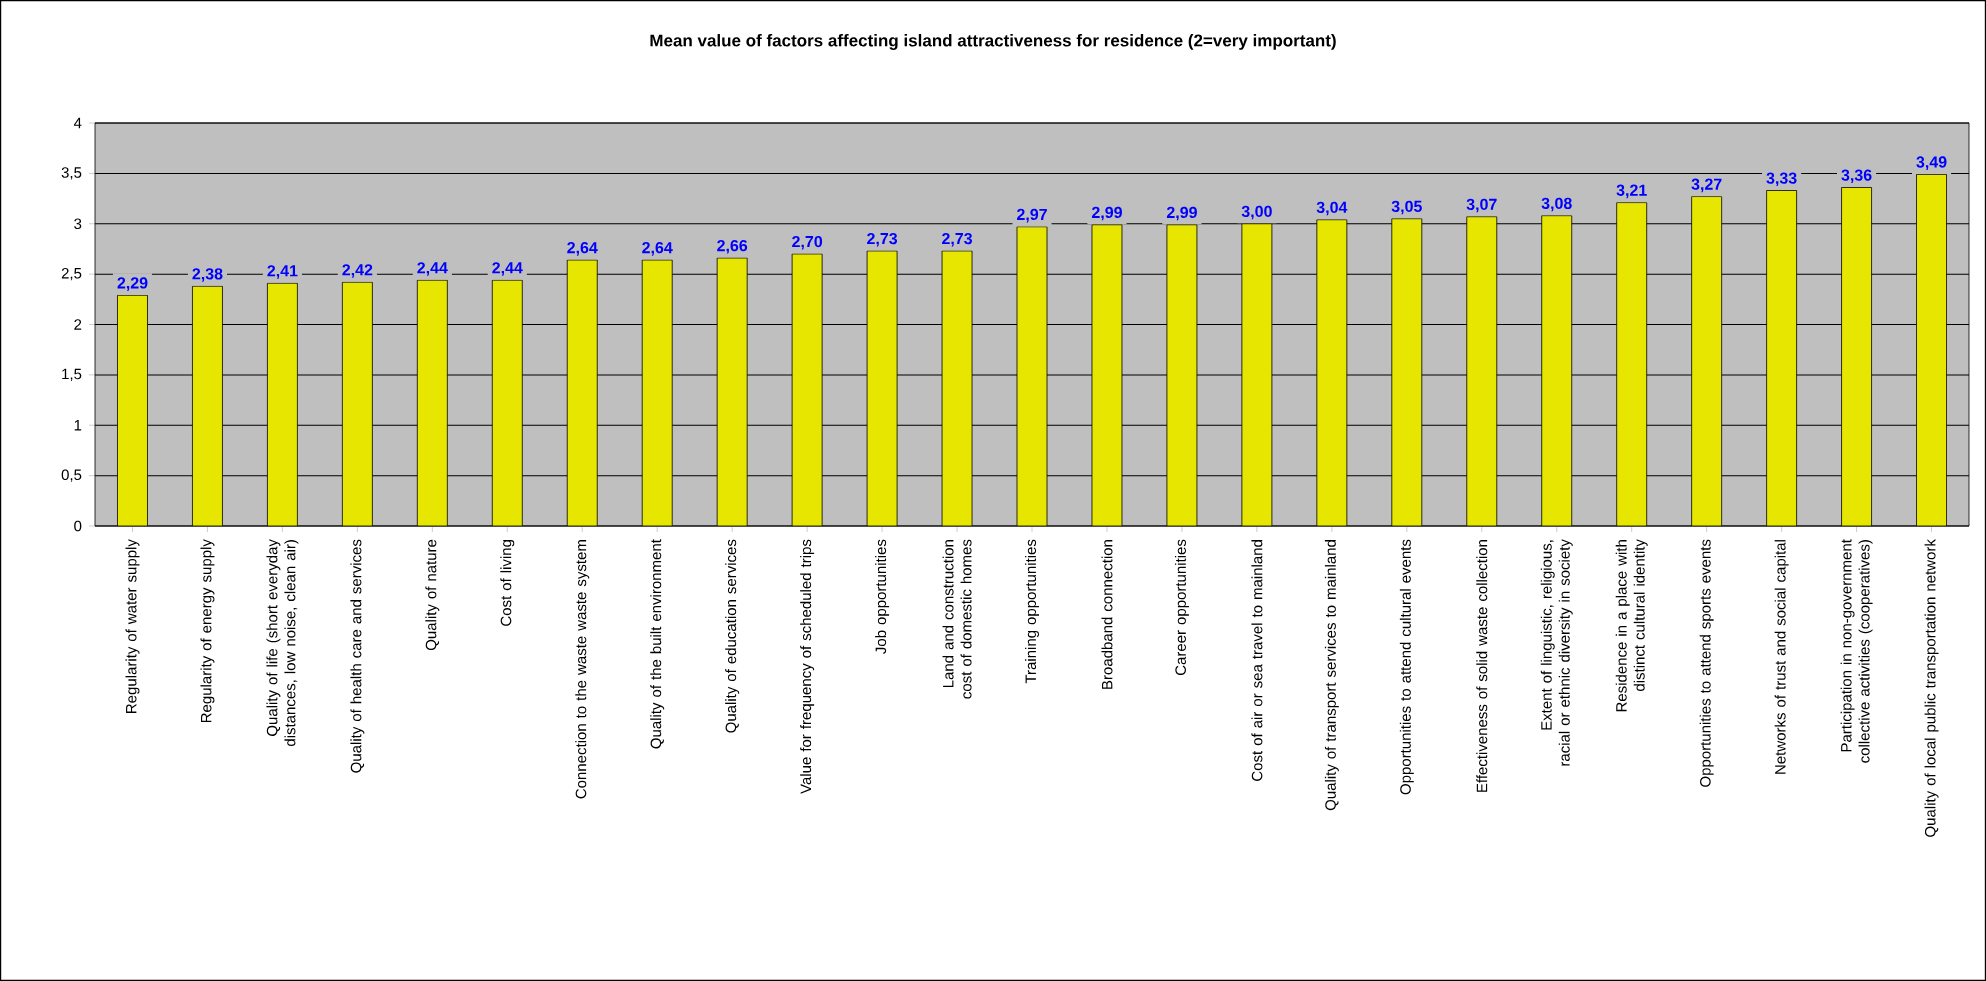 The image size is (1986, 981). Describe the element at coordinates (1406, 207) in the screenshot. I see `data-label: 3,05` at that location.